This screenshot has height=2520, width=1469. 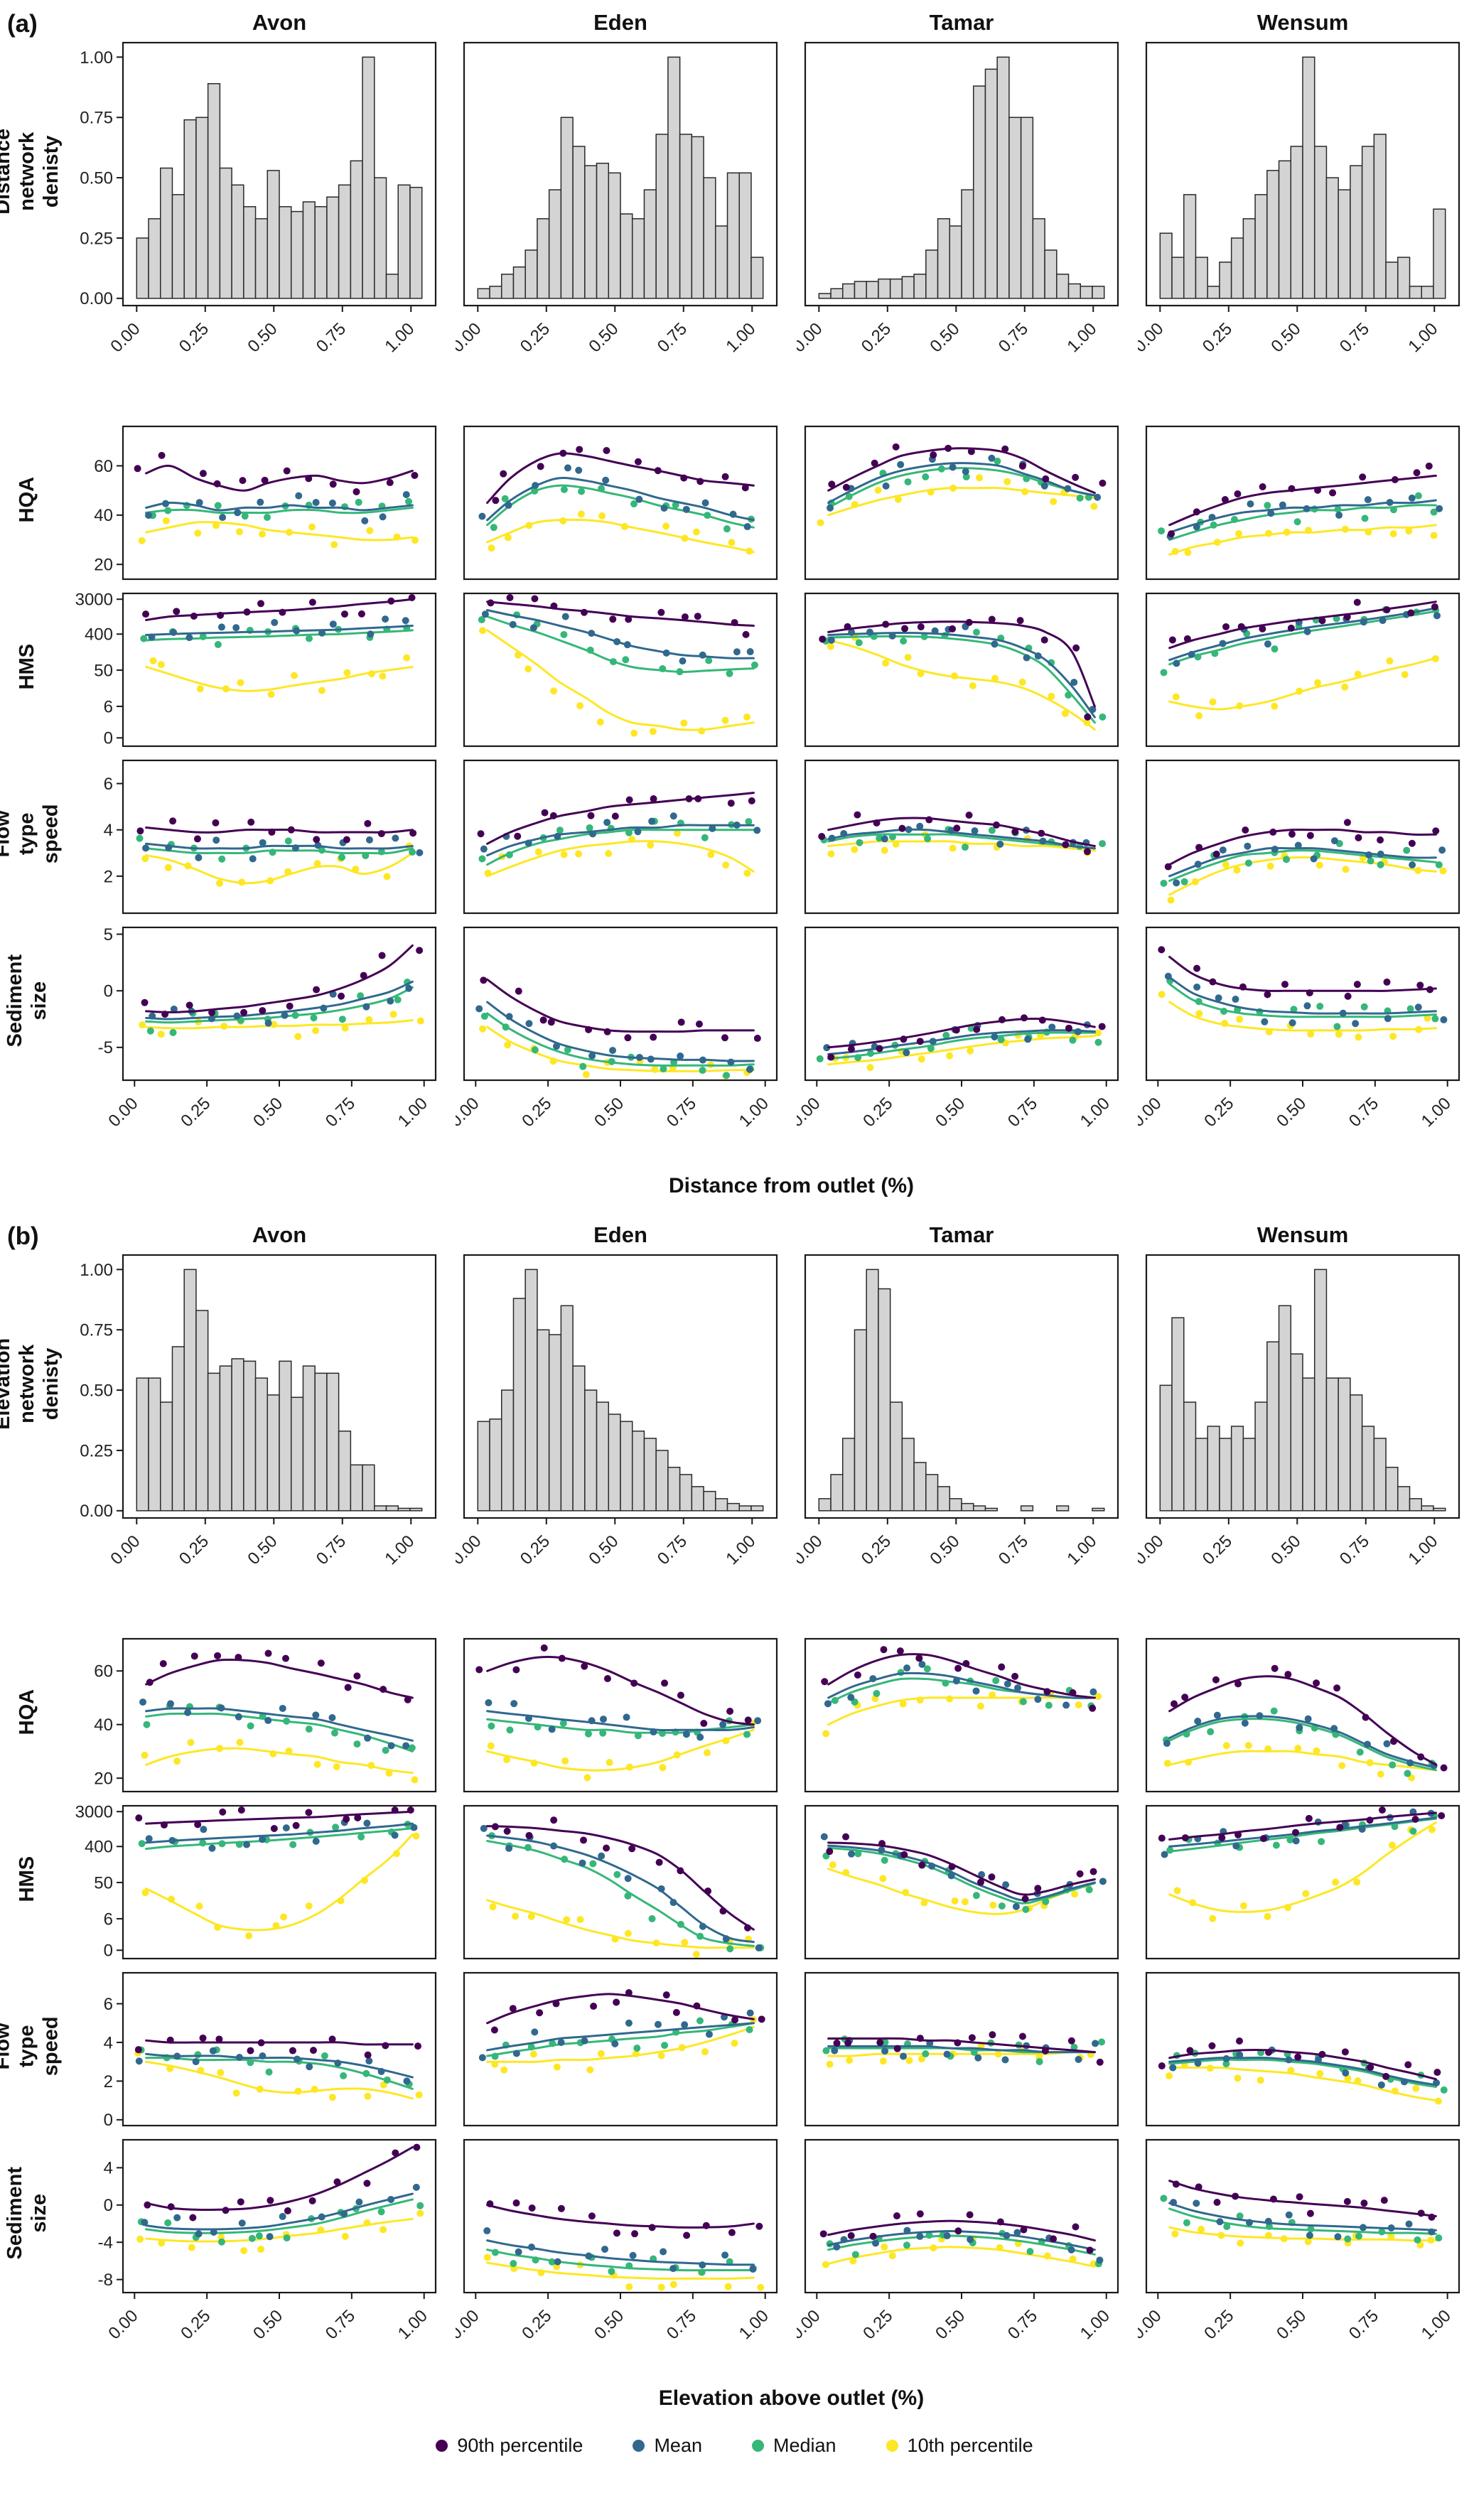 What do you see at coordinates (26, 2213) in the screenshot?
I see `row-label-b-sediment-size-text: Sediment size` at bounding box center [26, 2213].